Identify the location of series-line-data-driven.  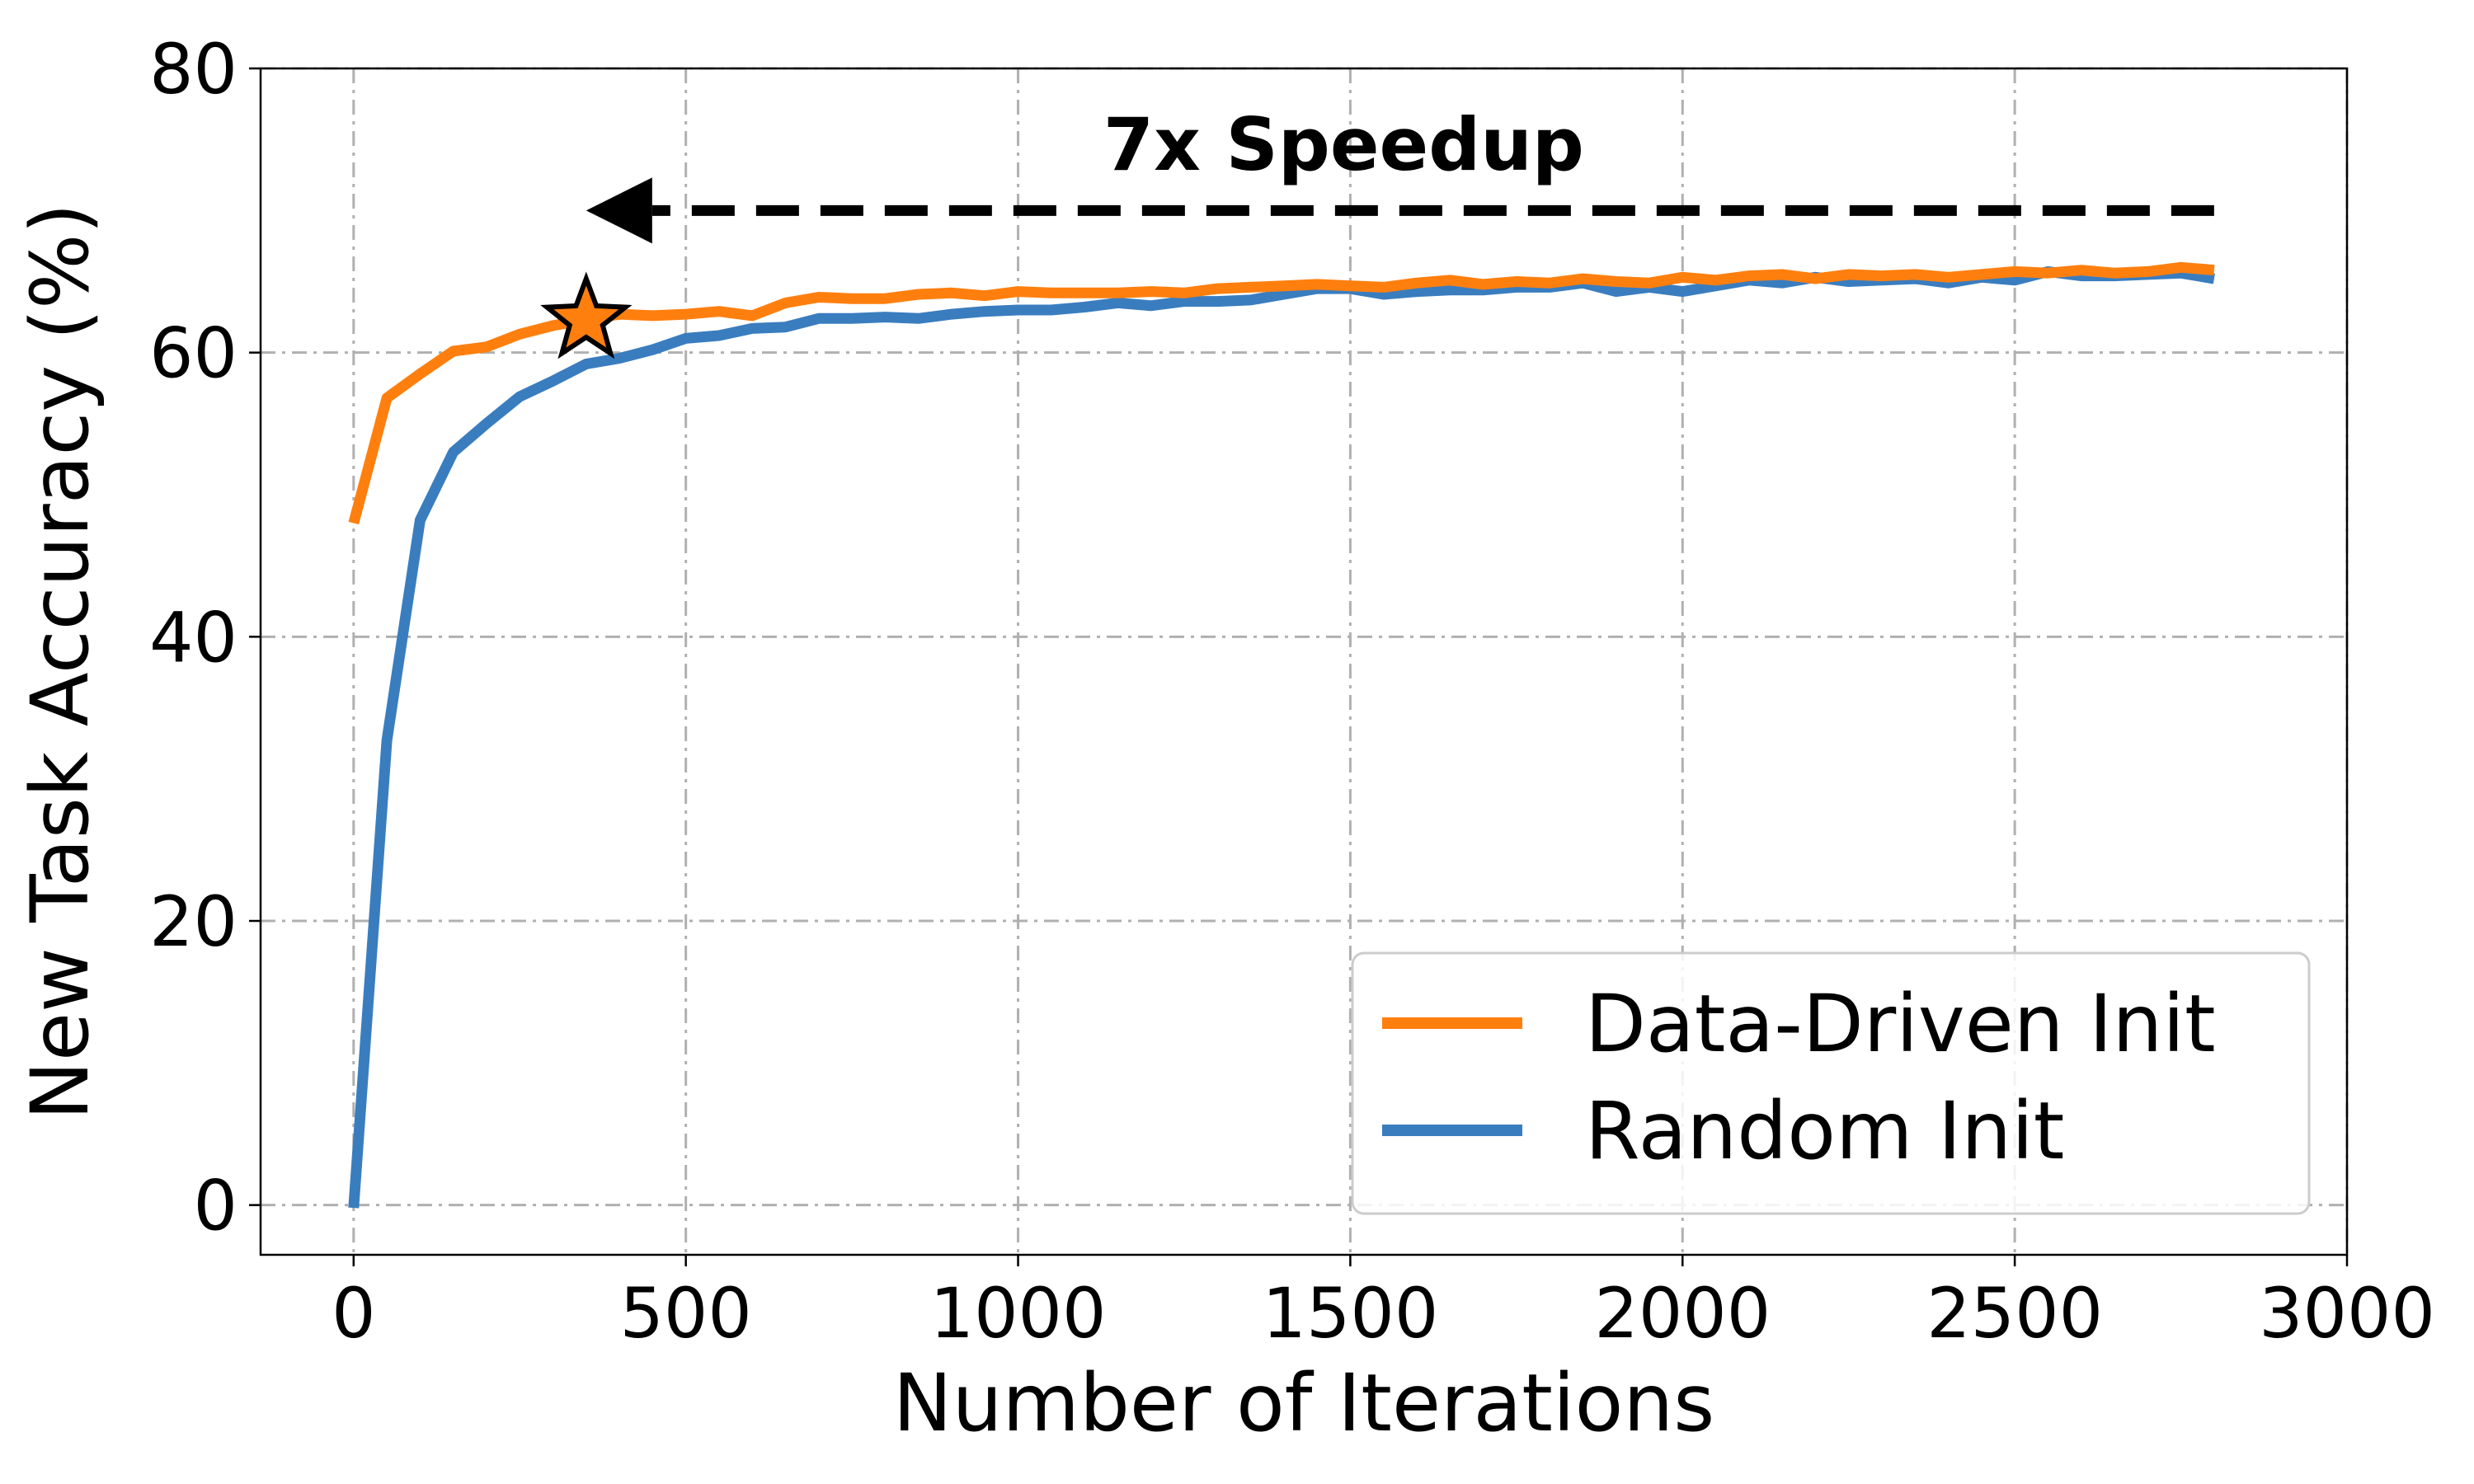
(1281, 393).